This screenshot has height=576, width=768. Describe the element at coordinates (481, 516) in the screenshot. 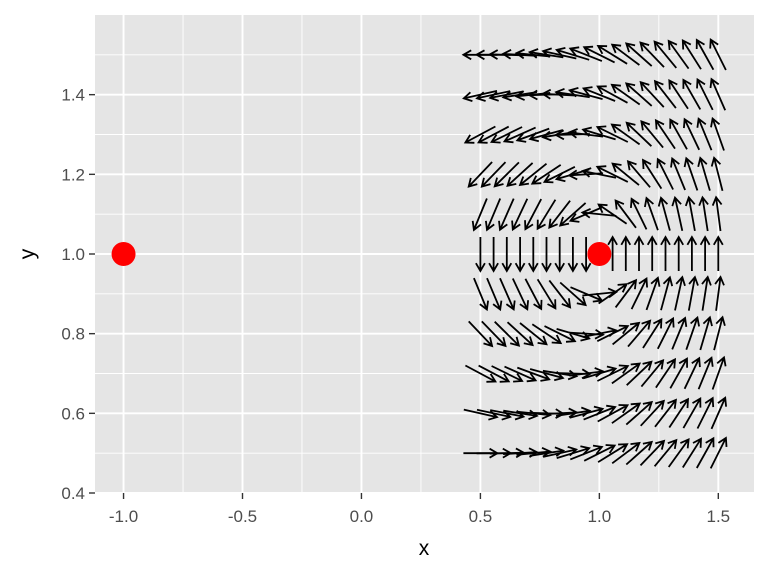

I see `x-tick-label: 0.5` at that location.